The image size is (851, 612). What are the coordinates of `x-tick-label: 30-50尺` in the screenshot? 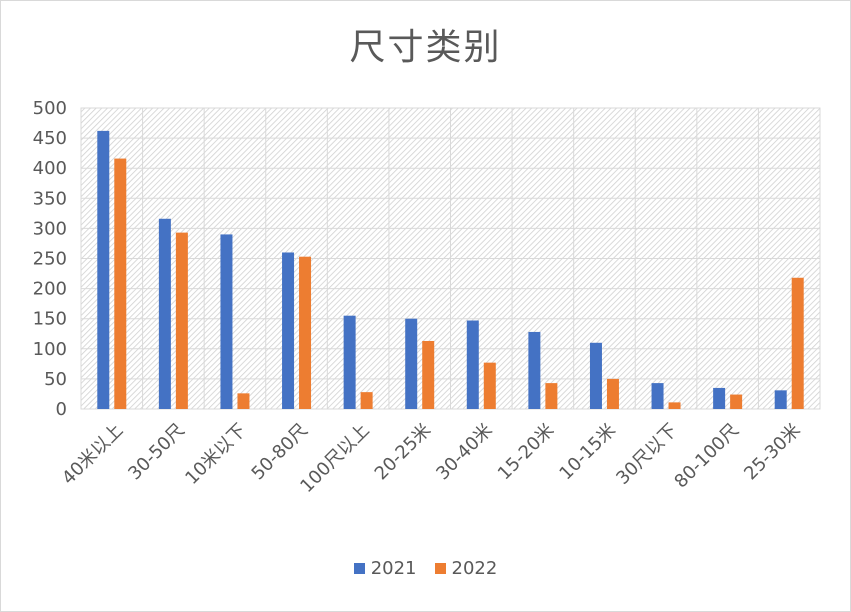 It's located at (156, 452).